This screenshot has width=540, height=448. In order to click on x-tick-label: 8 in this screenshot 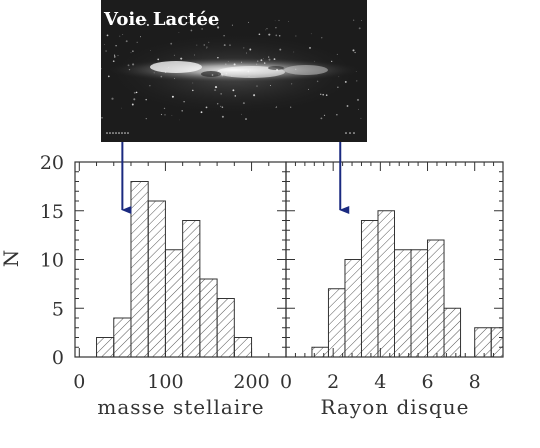, I will do `click(475, 382)`.